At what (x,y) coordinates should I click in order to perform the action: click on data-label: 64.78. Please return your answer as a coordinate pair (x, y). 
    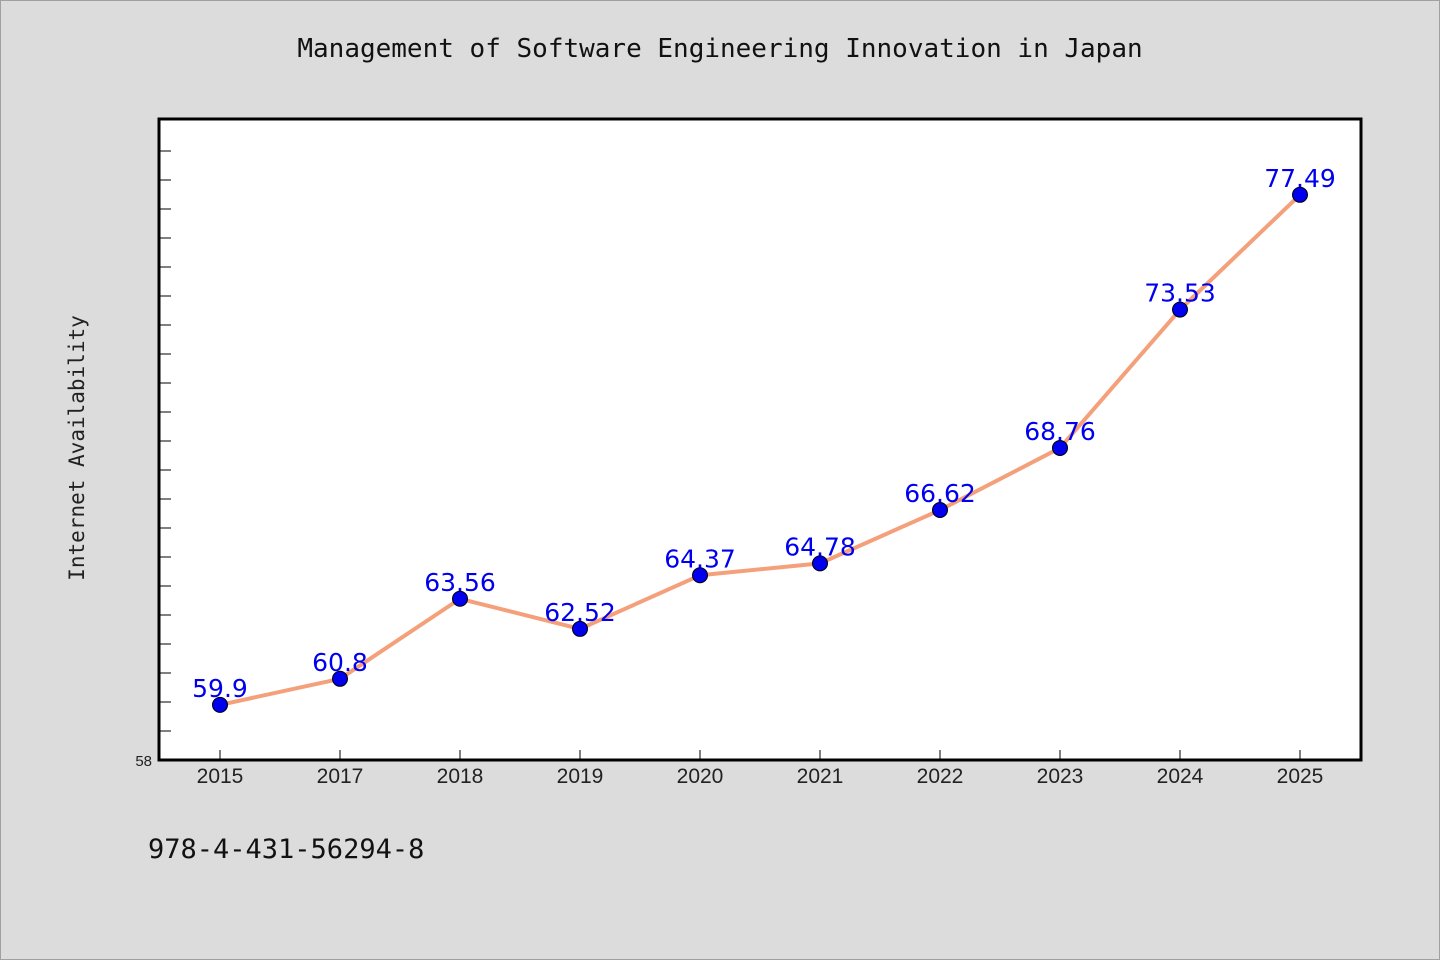
    Looking at the image, I should click on (820, 546).